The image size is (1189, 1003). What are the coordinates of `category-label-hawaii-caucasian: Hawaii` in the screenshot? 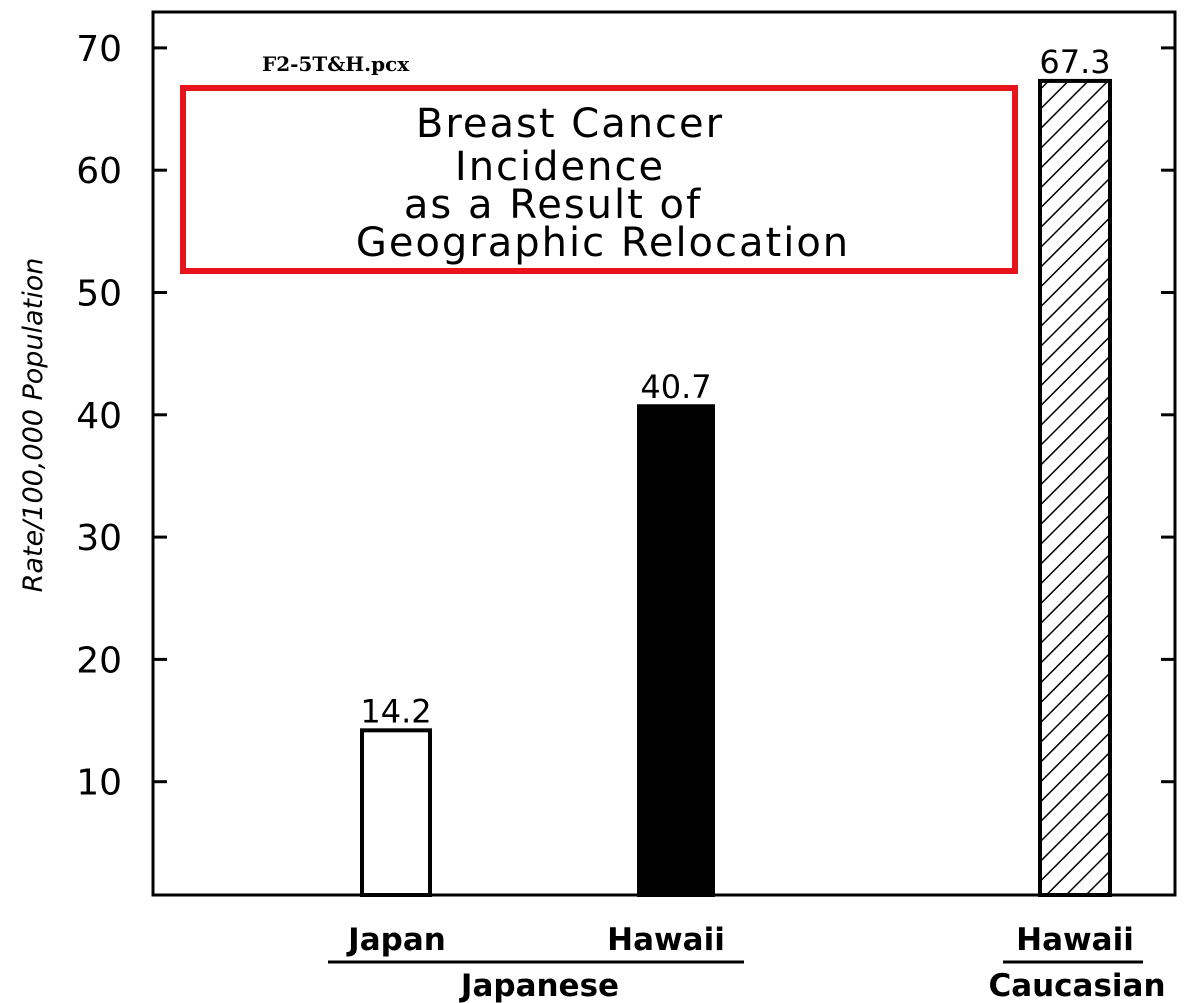 It's located at (1075, 940).